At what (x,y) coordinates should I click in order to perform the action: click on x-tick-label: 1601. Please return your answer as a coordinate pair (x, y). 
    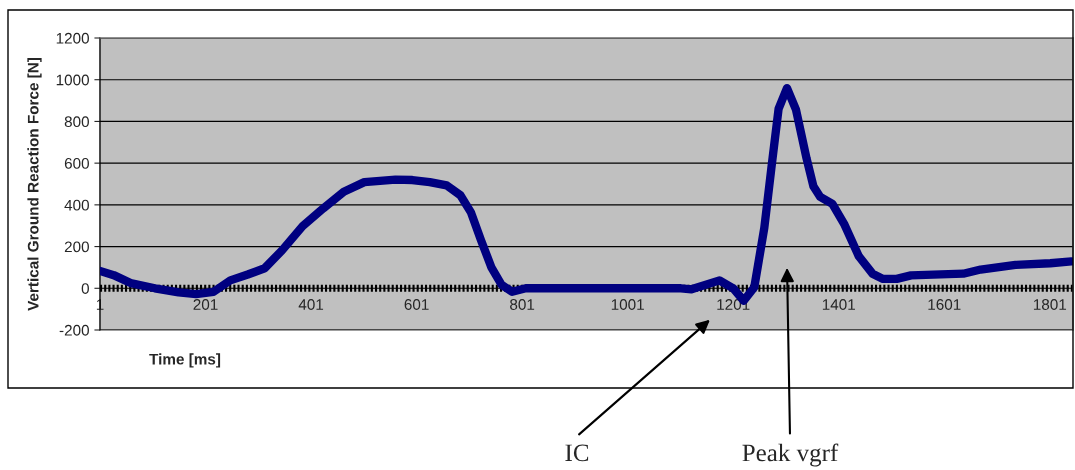
    Looking at the image, I should click on (944, 304).